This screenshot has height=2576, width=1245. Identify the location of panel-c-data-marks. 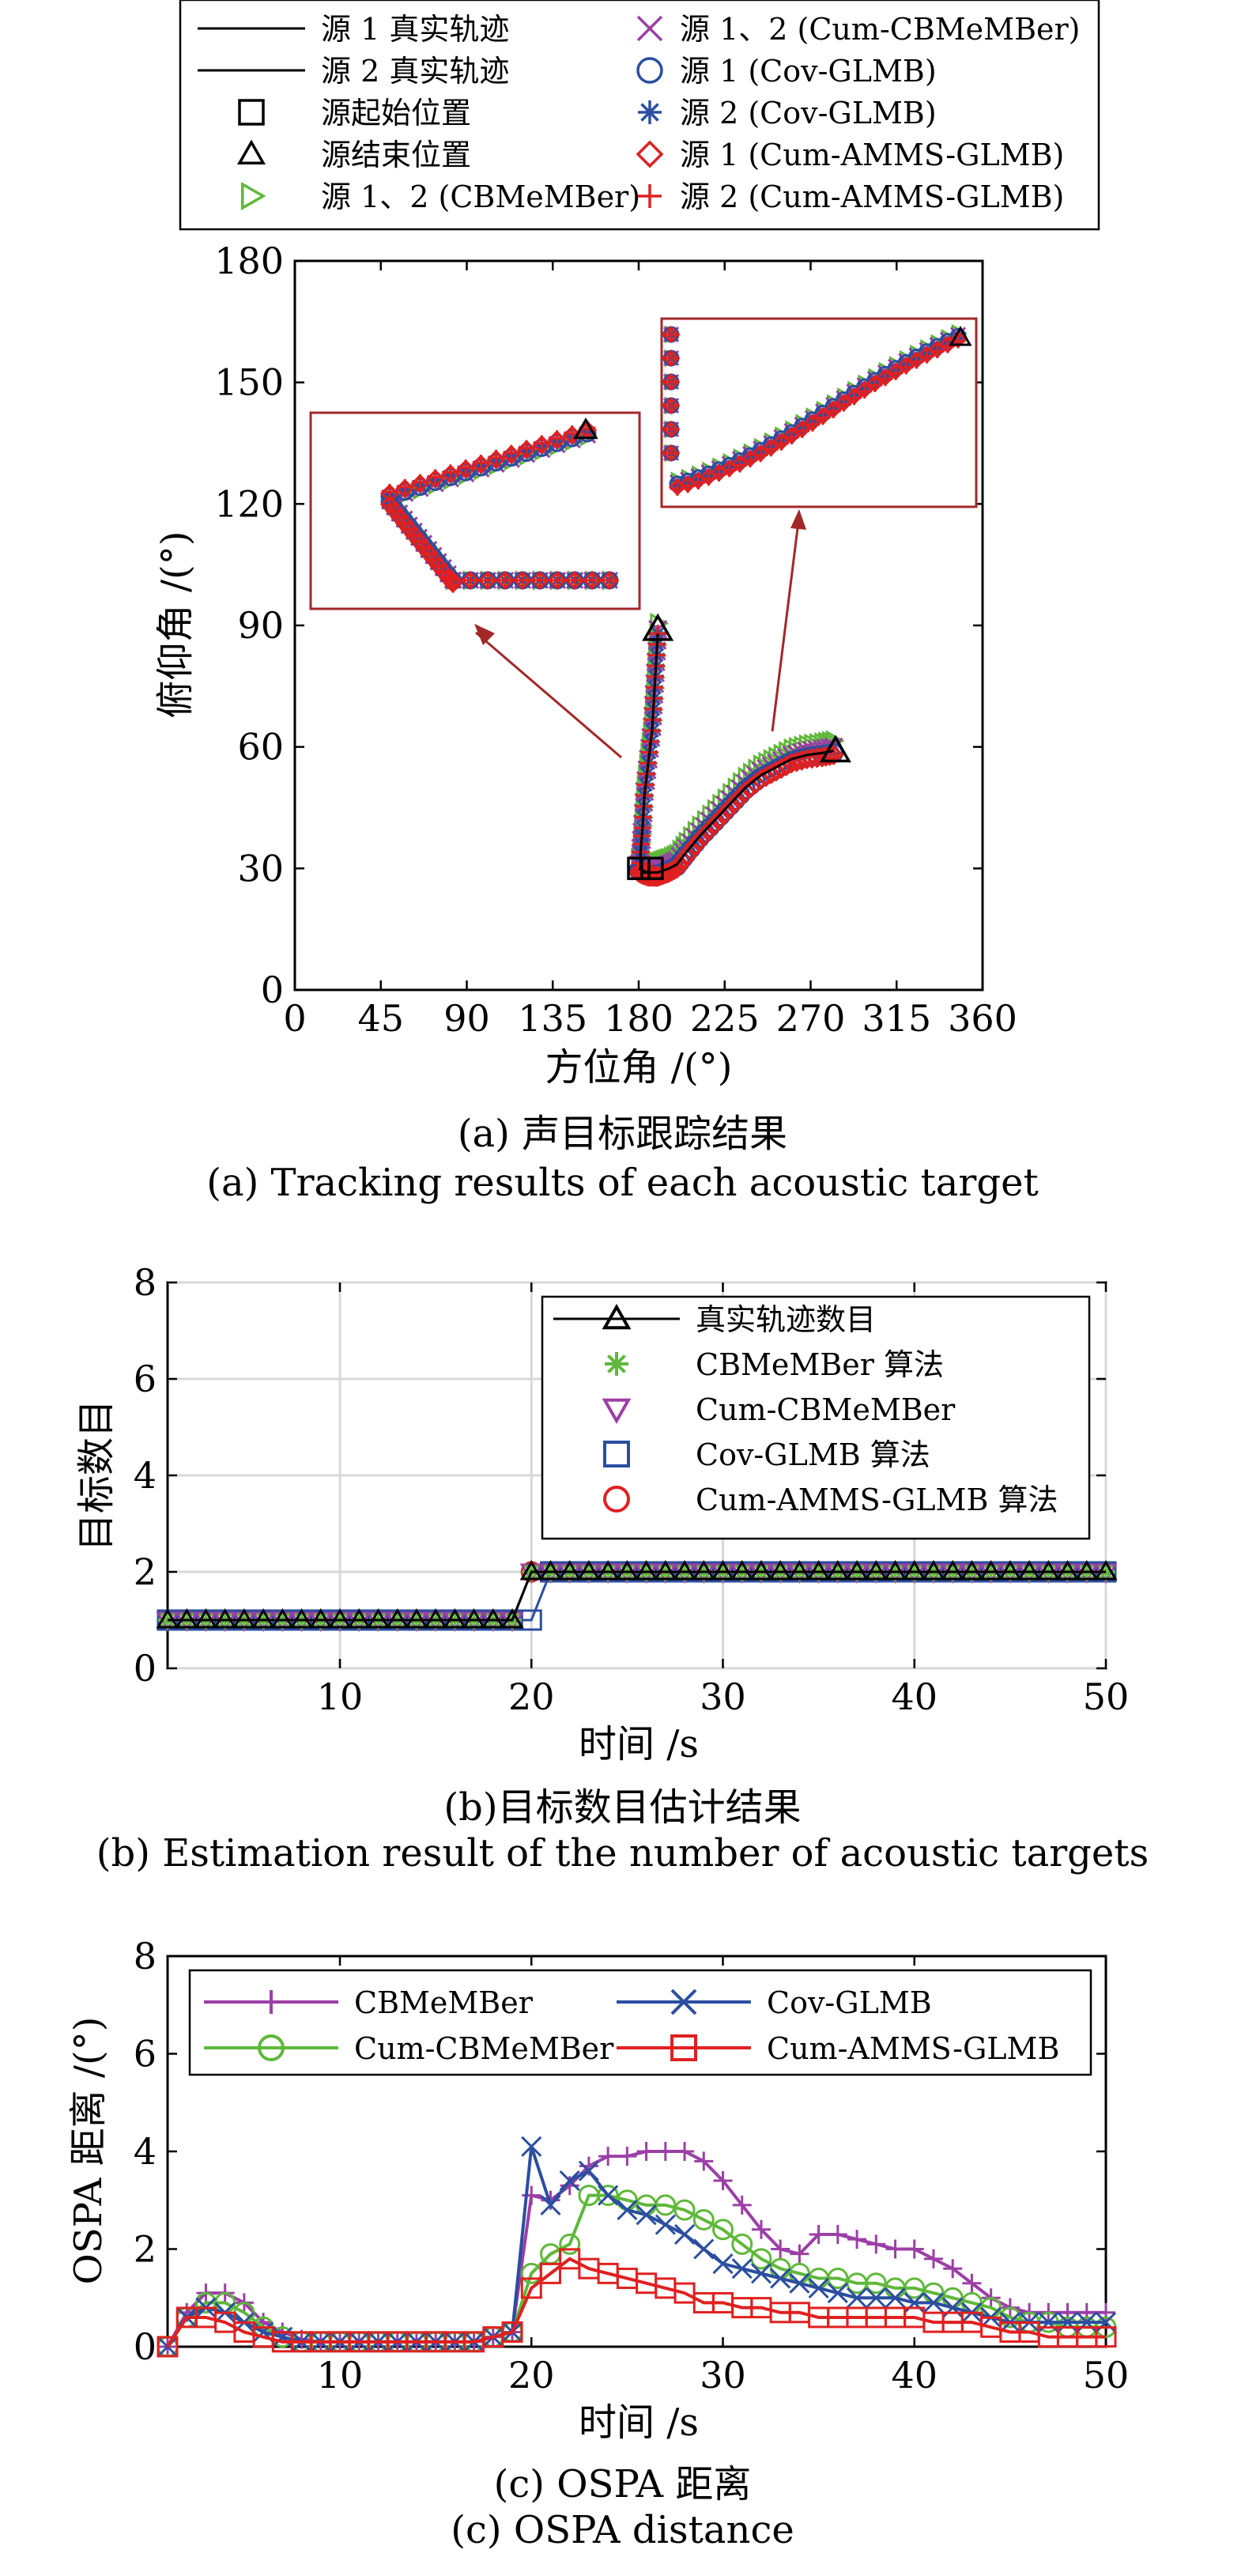
(637, 2247).